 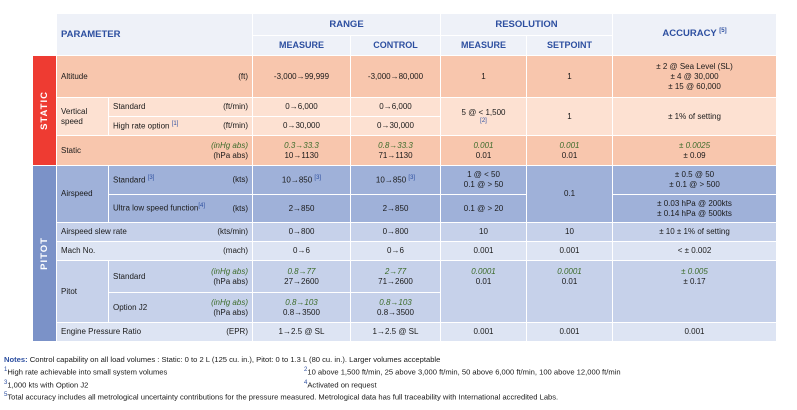 What do you see at coordinates (180, 126) in the screenshot?
I see `vspeed-high-label: High rate option [1] (ft/min)` at bounding box center [180, 126].